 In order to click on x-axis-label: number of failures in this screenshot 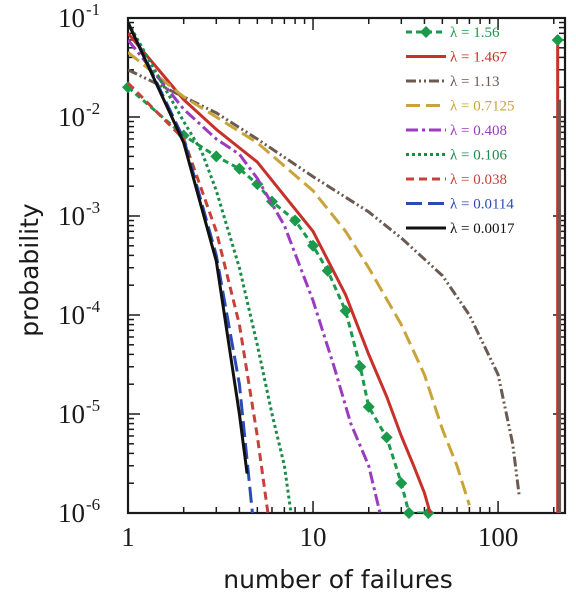, I will do `click(338, 579)`.